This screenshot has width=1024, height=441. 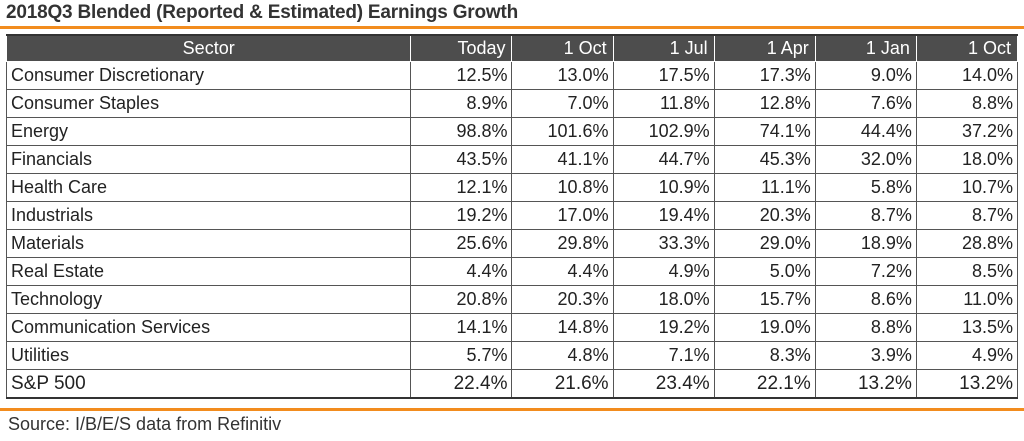 I want to click on sector-name-cell: Utilities, so click(x=208, y=355).